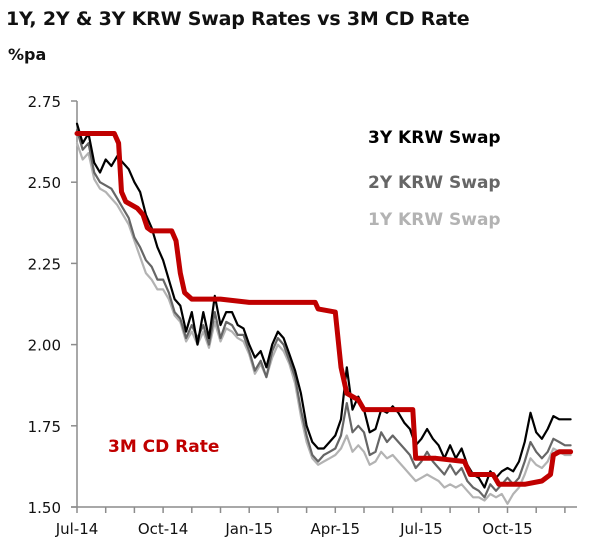  I want to click on y-tick-label: 2.25, so click(44, 264).